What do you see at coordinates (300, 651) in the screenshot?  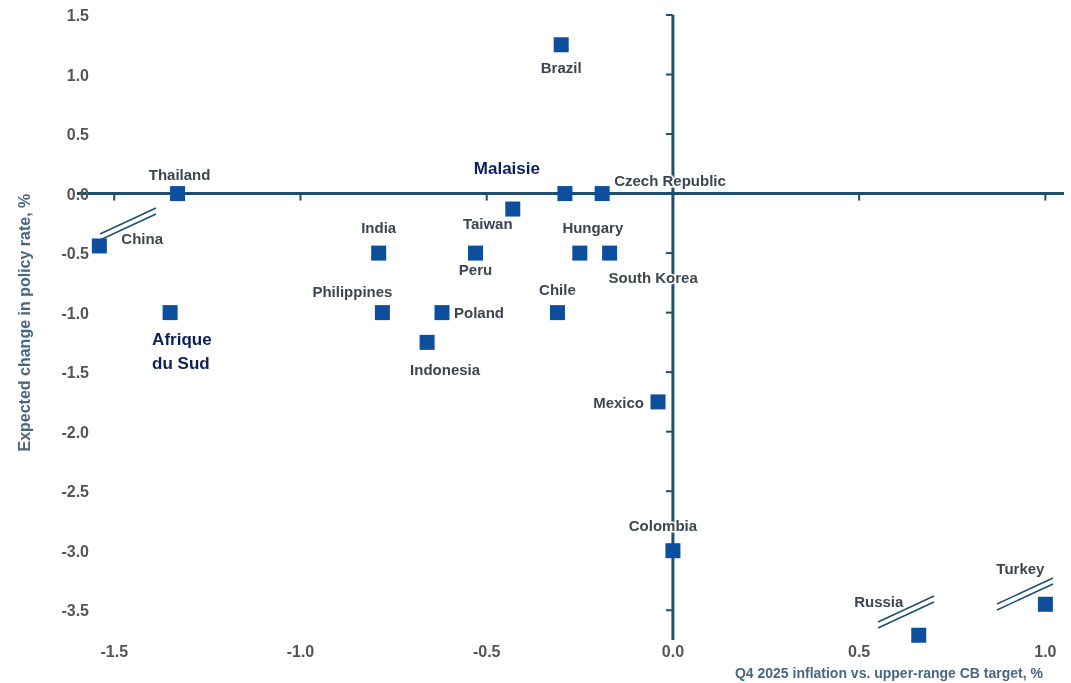 I see `x-tick-label: -1.0` at bounding box center [300, 651].